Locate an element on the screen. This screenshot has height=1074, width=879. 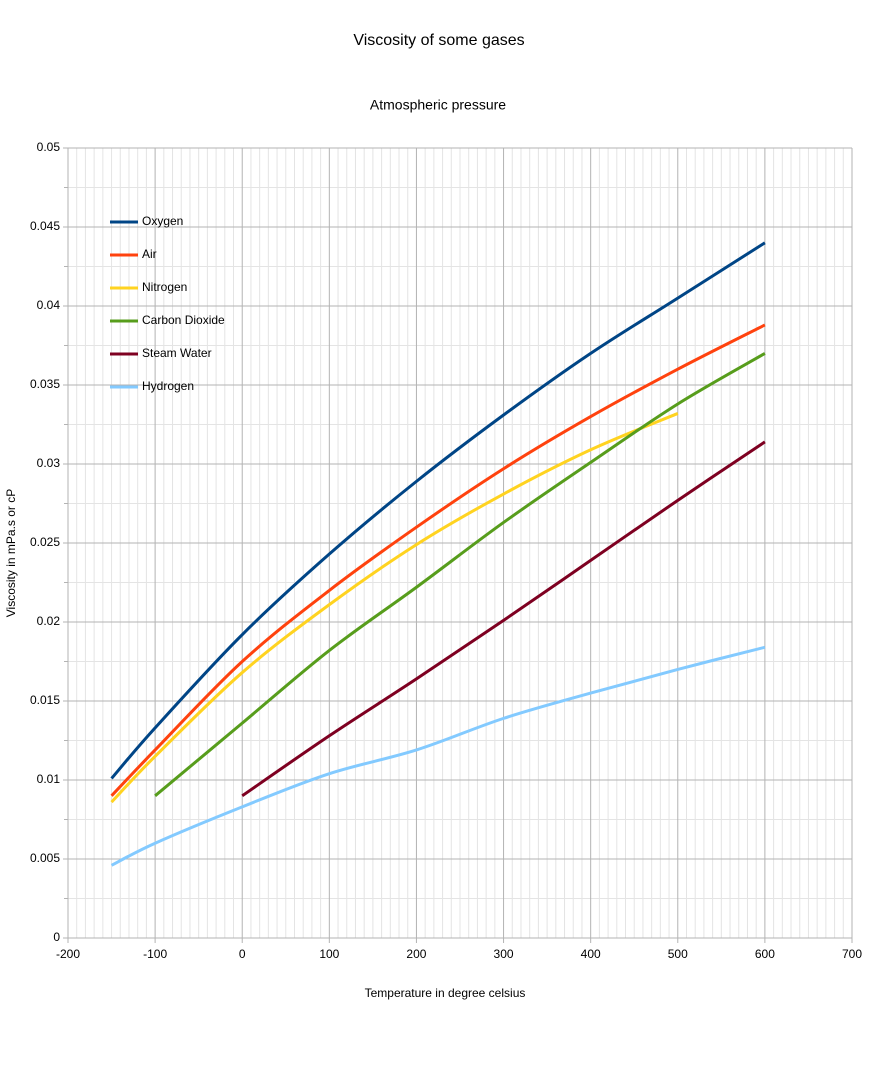
legend-label: Hydrogen is located at coordinates (168, 386).